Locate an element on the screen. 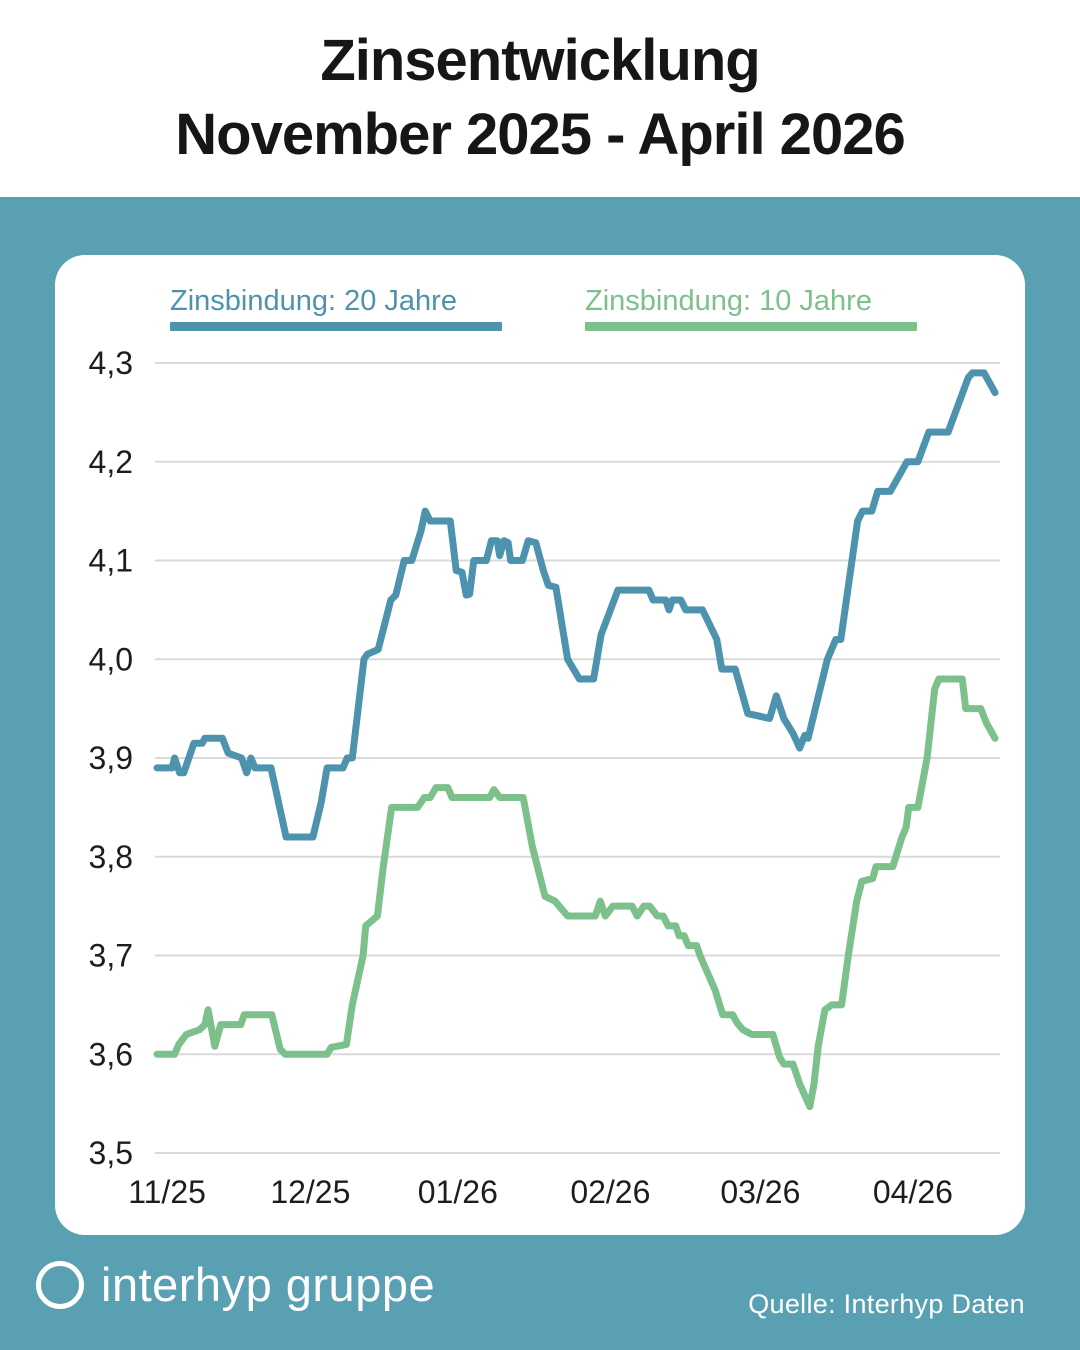  y-axis-tick-label: 4,3 is located at coordinates (111, 363).